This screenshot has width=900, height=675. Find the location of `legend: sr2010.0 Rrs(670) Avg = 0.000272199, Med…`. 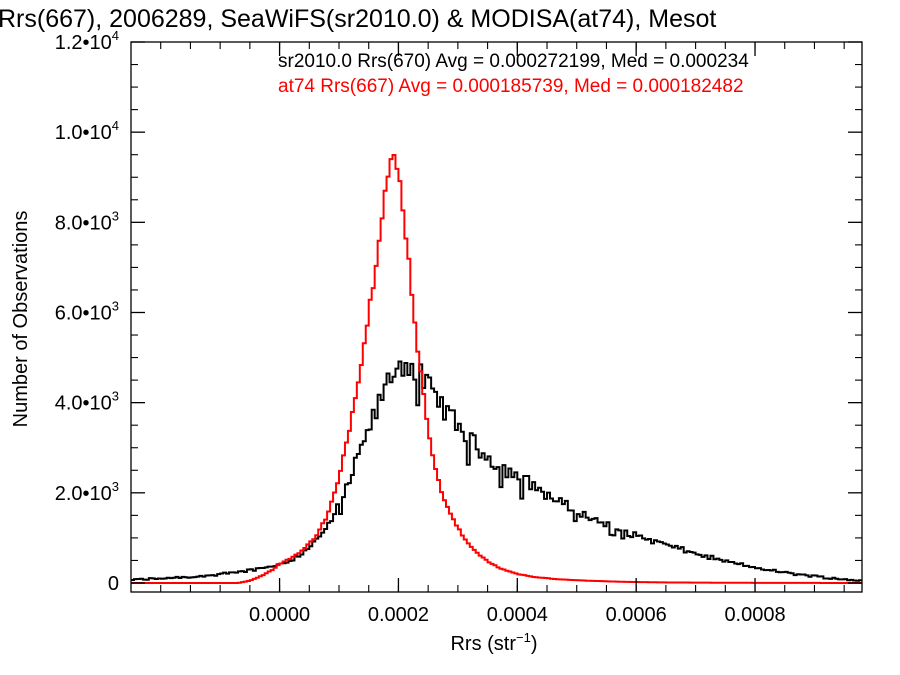

legend: sr2010.0 Rrs(670) Avg = 0.000272199, Med… is located at coordinates (513, 74).